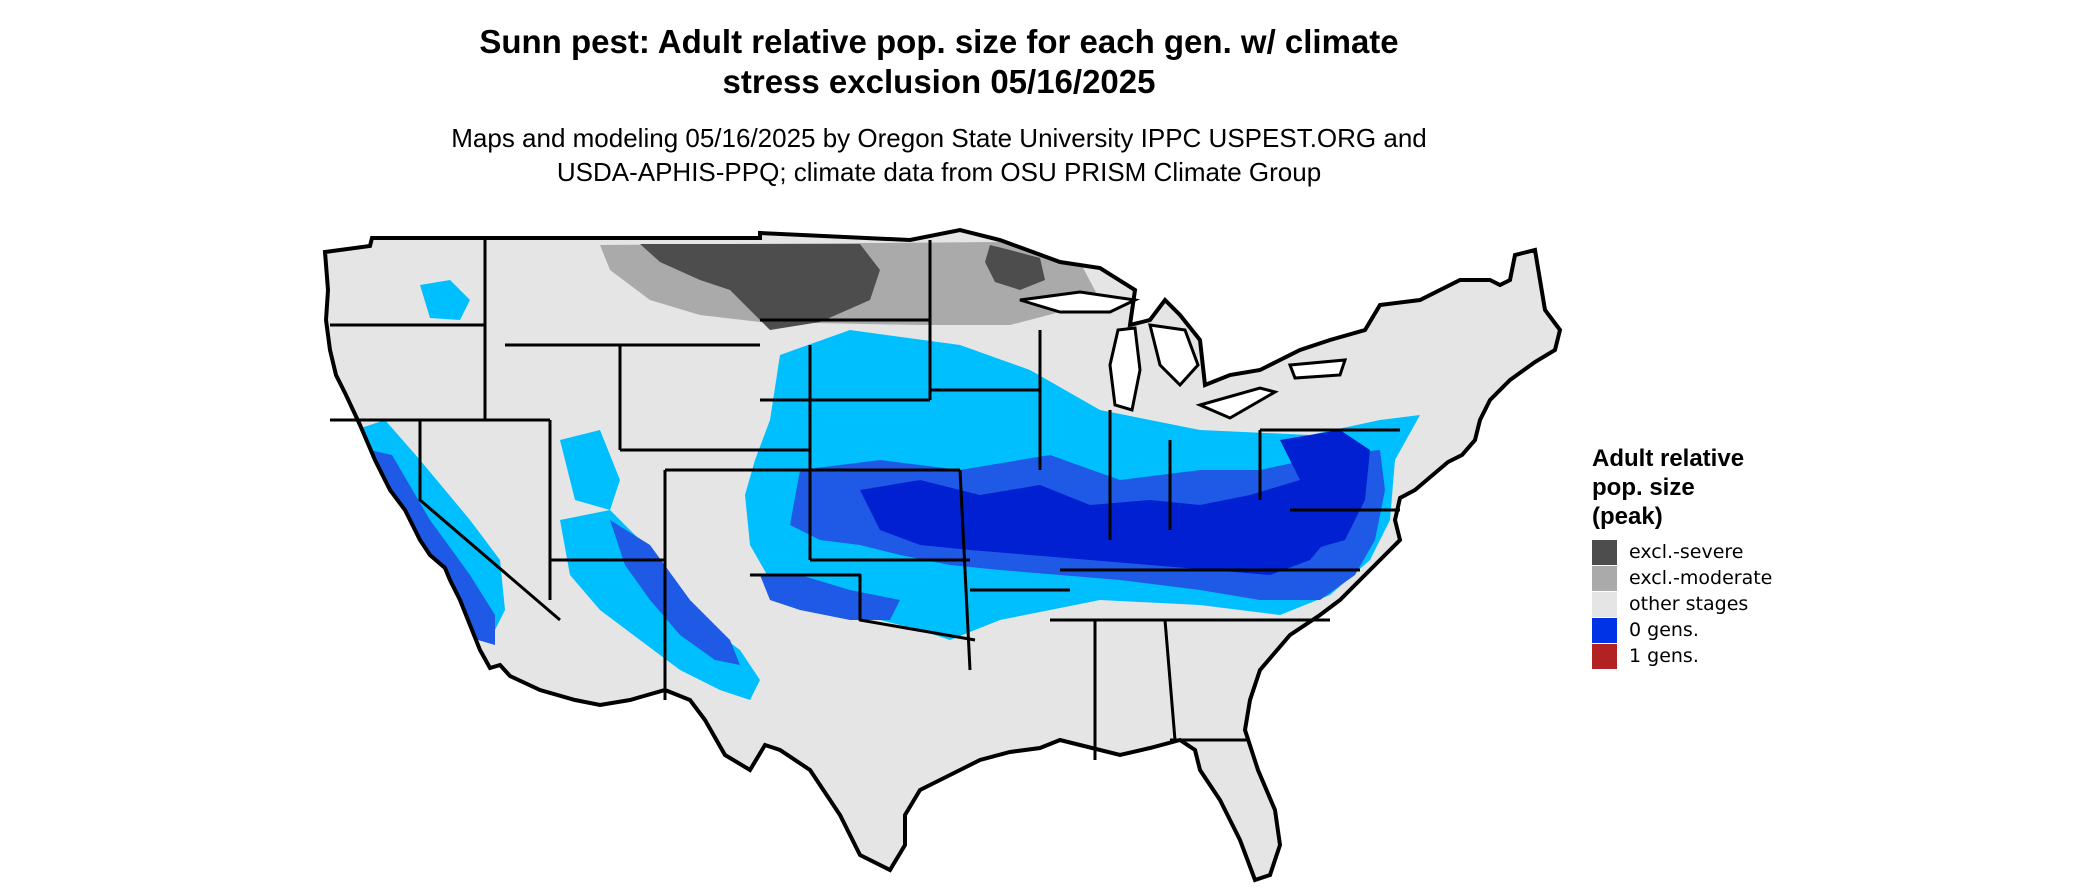 The image size is (2100, 892). I want to click on excl-severe-zone-minnesota, so click(1015, 267).